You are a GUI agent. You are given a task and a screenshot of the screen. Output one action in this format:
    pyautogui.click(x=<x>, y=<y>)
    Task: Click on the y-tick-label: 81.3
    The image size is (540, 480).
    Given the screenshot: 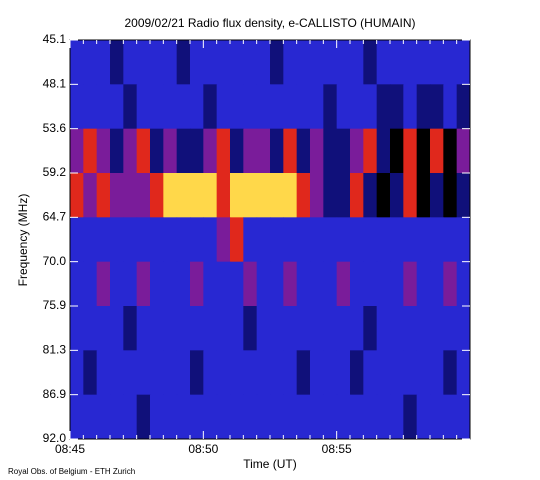 What is the action you would take?
    pyautogui.click(x=55, y=350)
    